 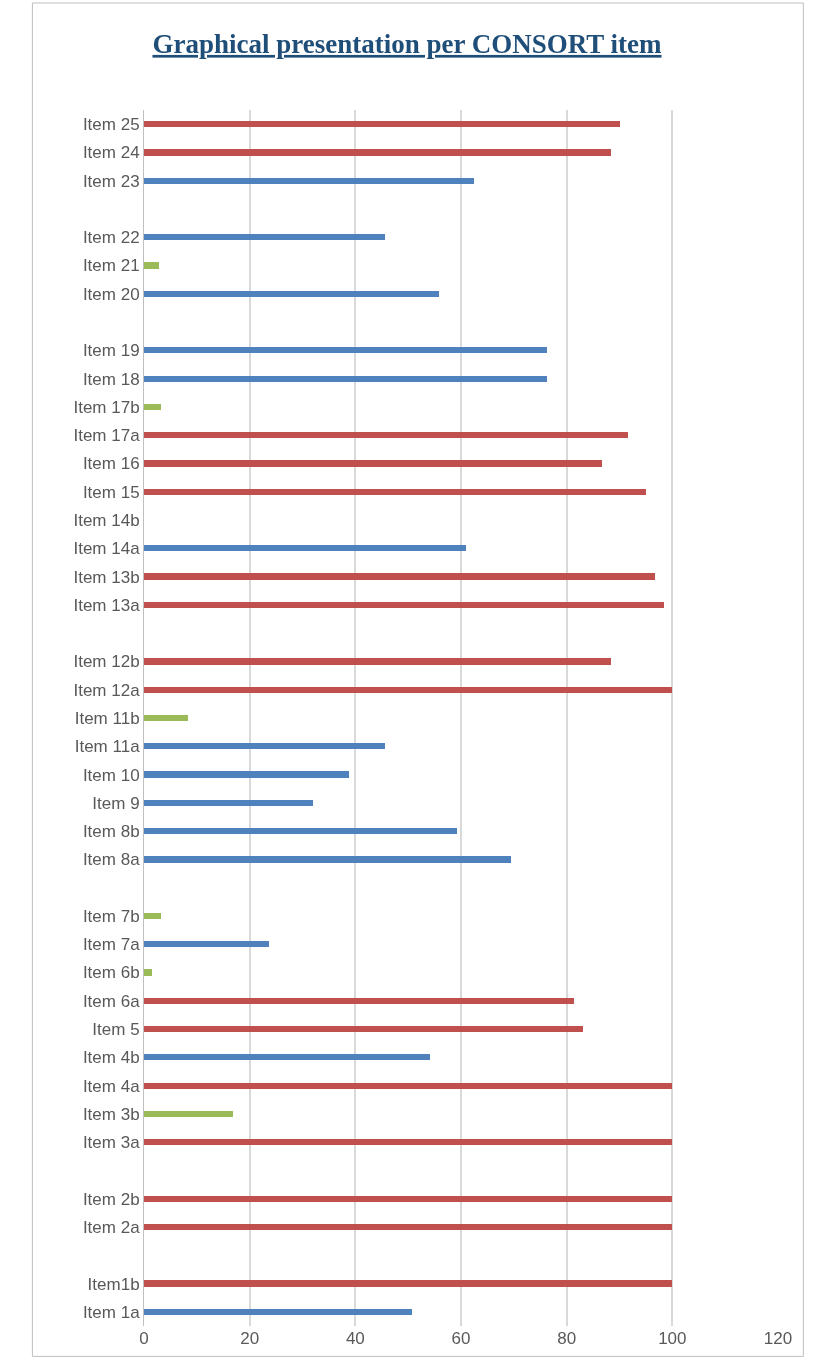 I want to click on x-tick-label: 80, so click(x=567, y=1338).